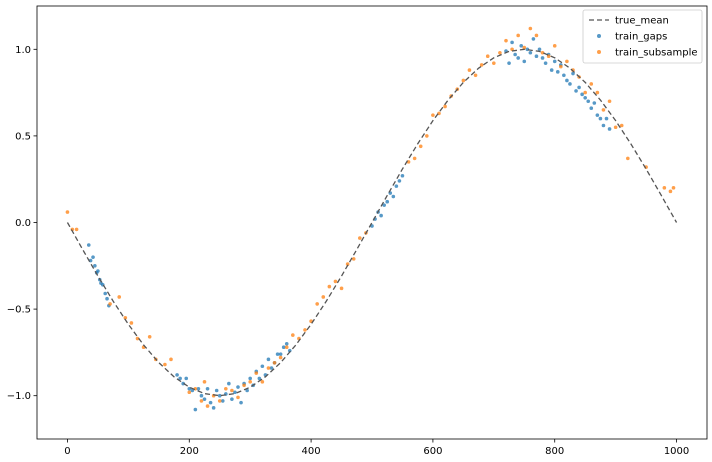 This screenshot has width=712, height=462. Describe the element at coordinates (19, 396) in the screenshot. I see `y-tick-label: −1.0` at that location.